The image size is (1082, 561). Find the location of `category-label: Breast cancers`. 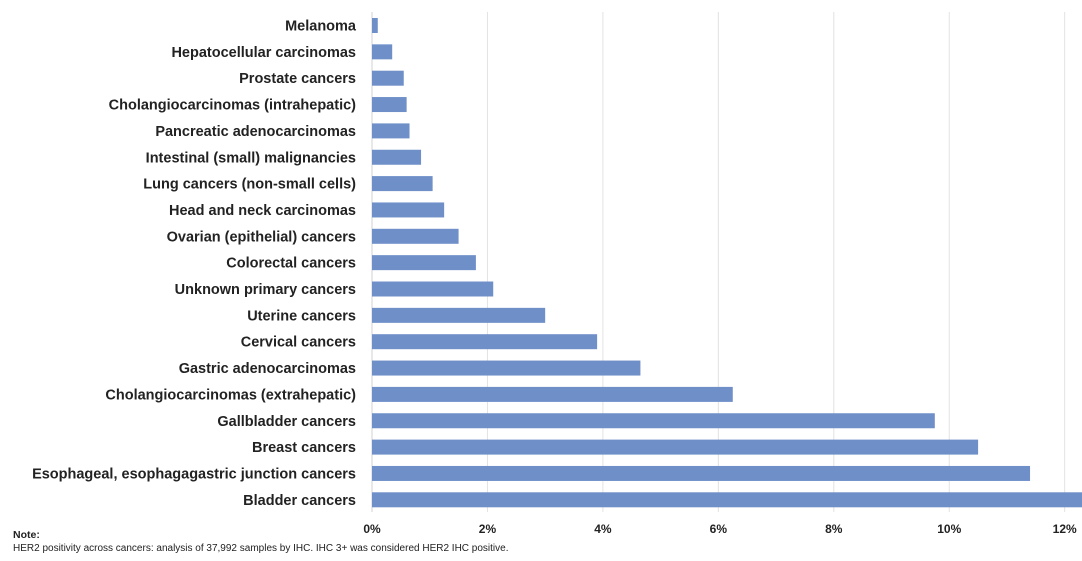

category-label: Breast cancers is located at coordinates (304, 448).